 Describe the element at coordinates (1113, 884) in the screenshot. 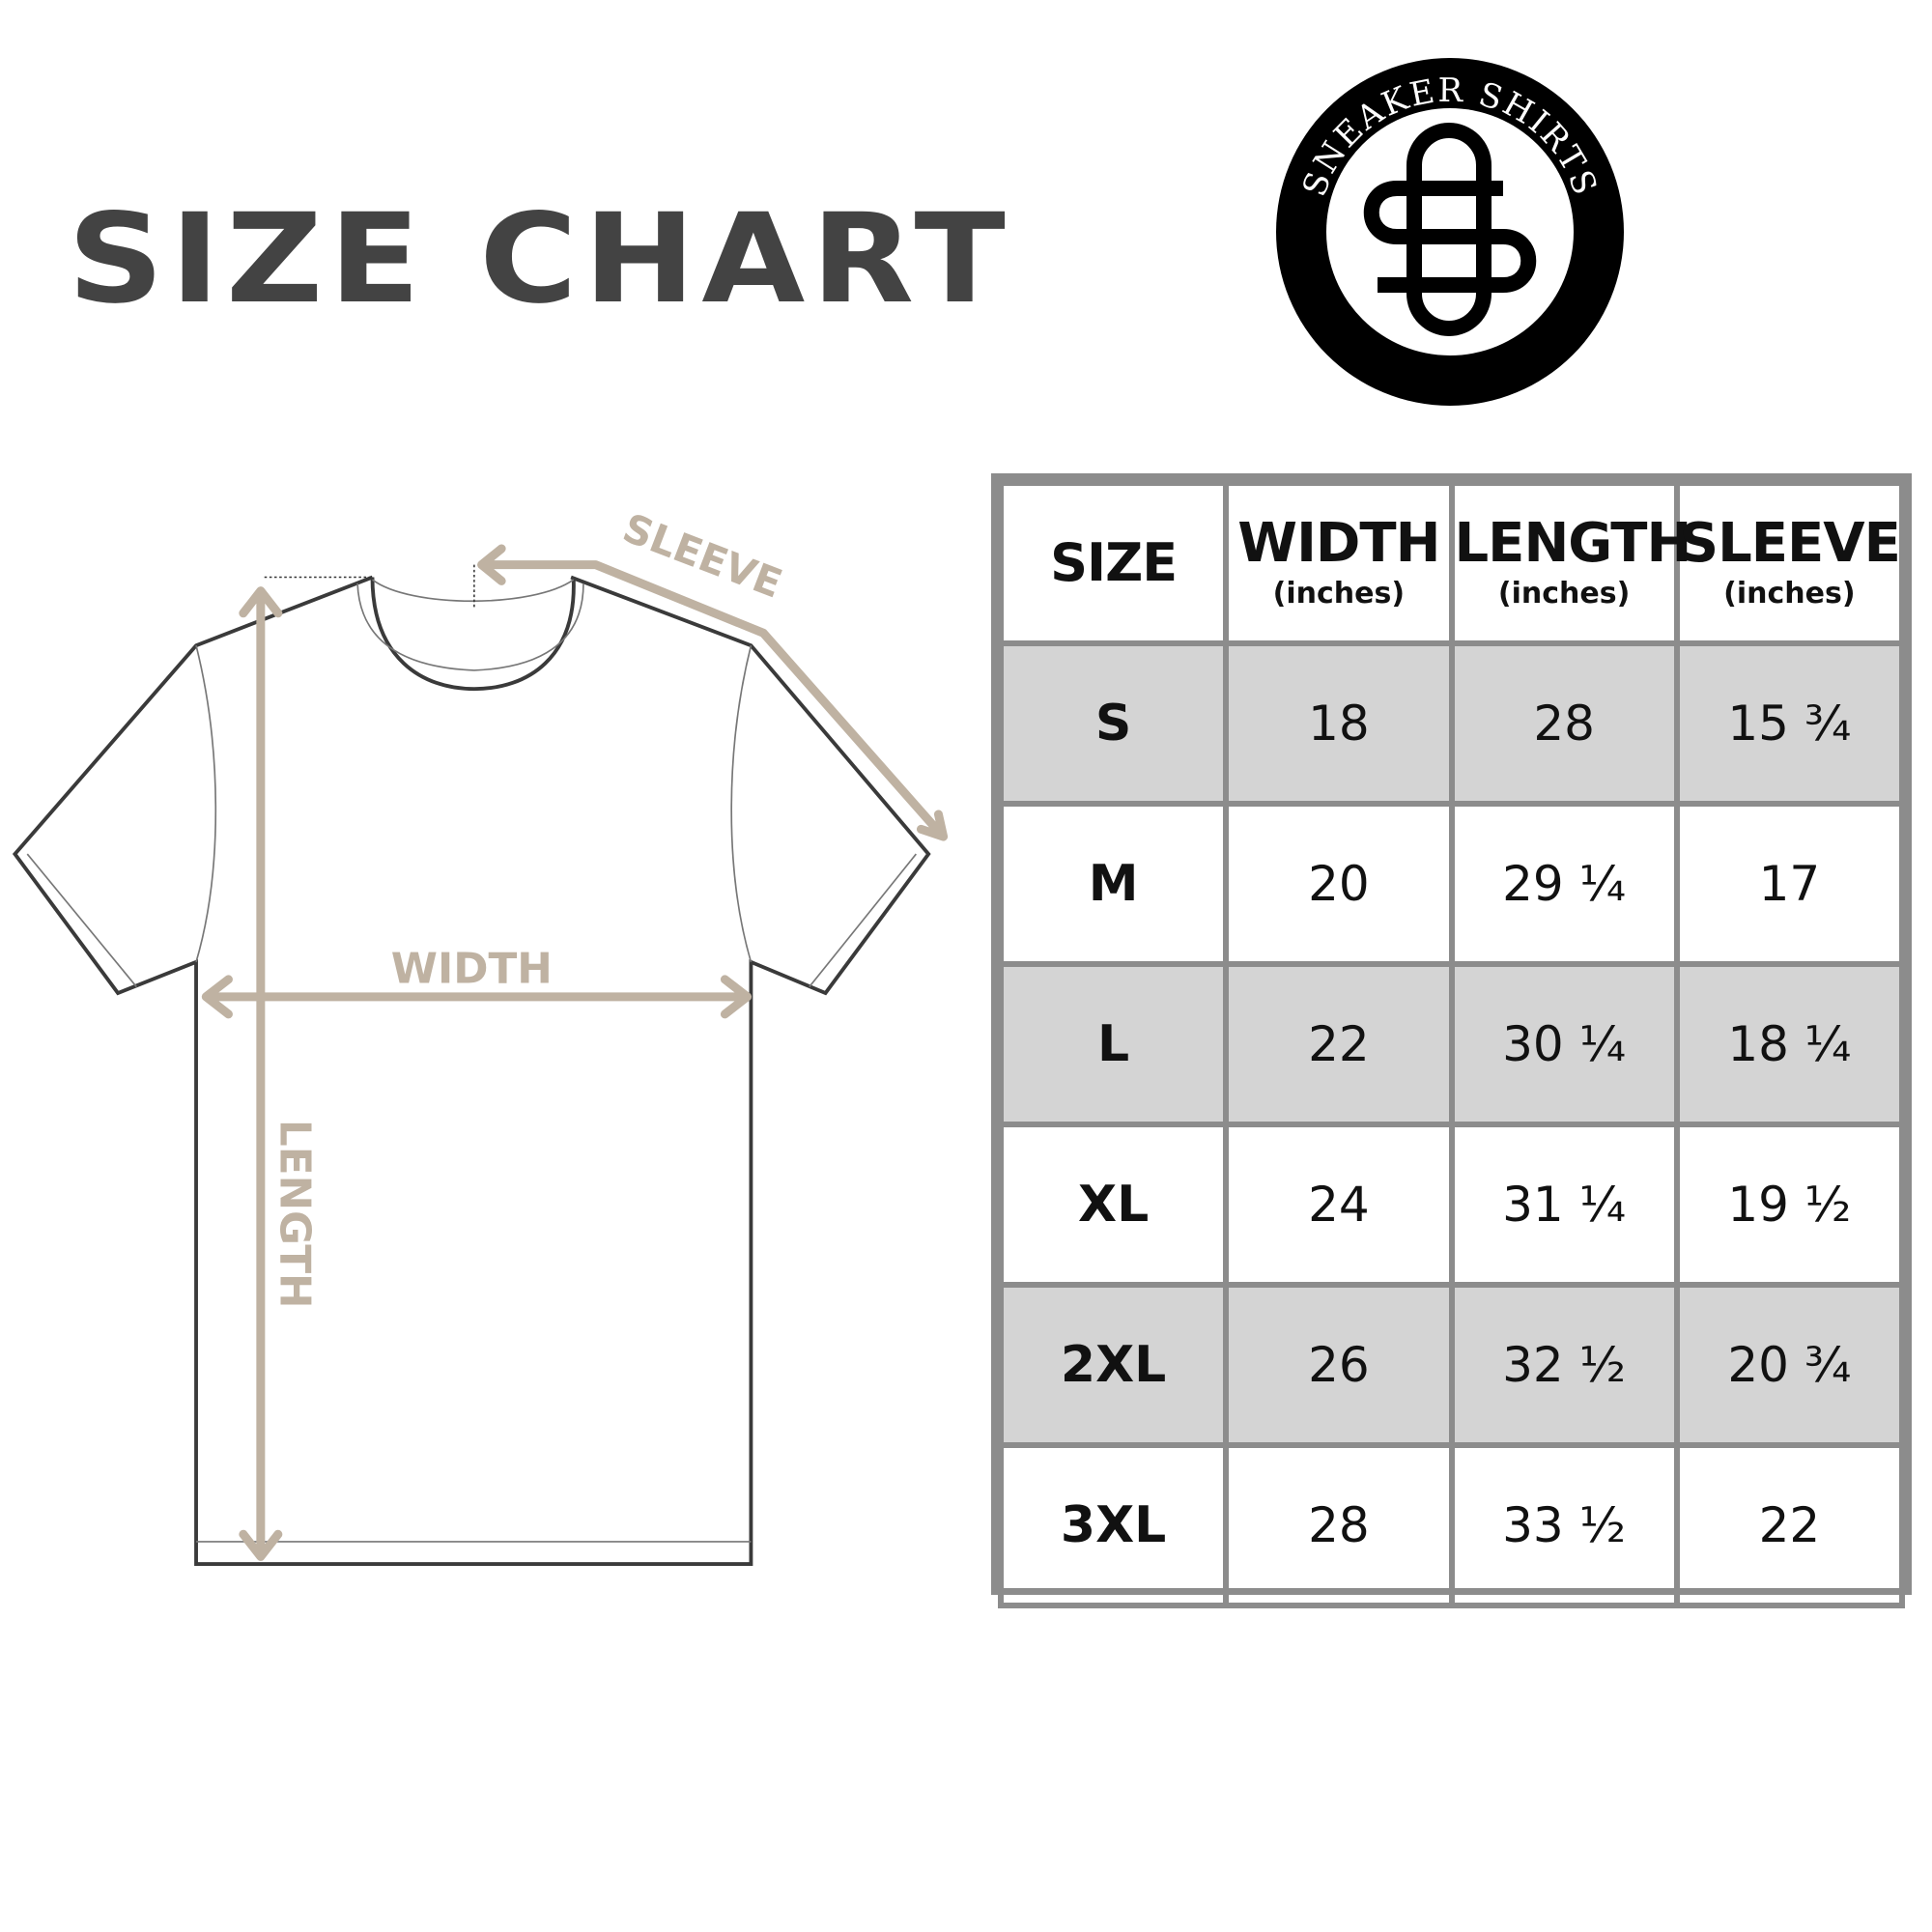

I see `cell-size: M` at that location.